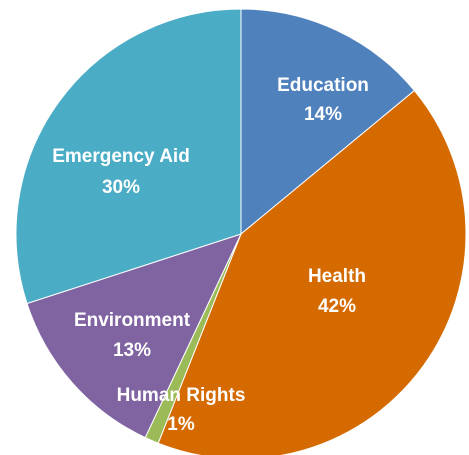 This screenshot has width=469, height=455. I want to click on label-environment-value: 13%, so click(132, 350).